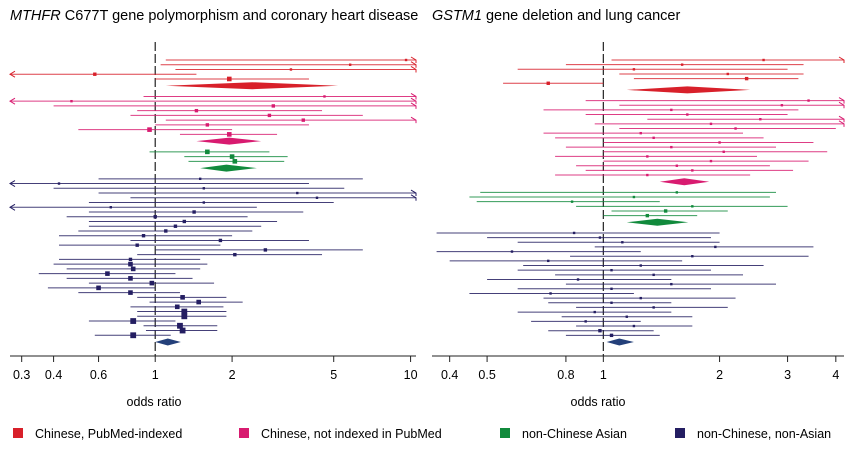 Image resolution: width=854 pixels, height=450 pixels. What do you see at coordinates (835, 375) in the screenshot?
I see `x-tick-label: 4` at bounding box center [835, 375].